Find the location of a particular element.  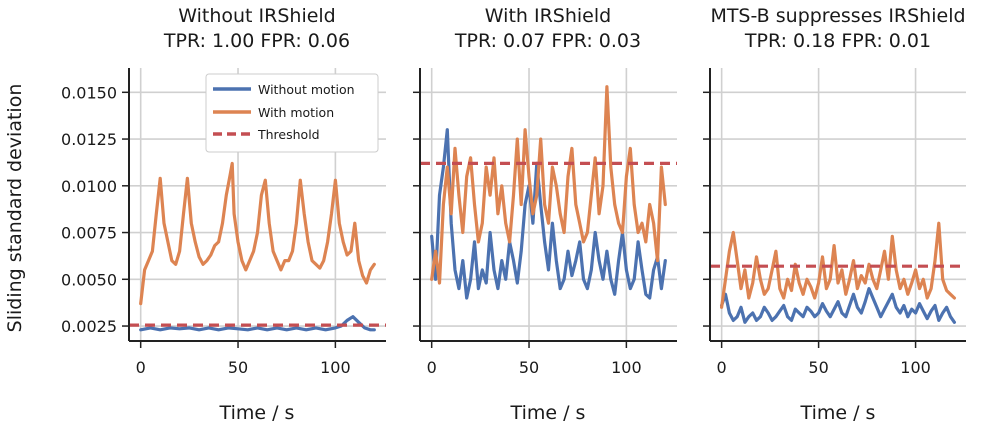

legend-label-with-motion: With motion is located at coordinates (296, 112).